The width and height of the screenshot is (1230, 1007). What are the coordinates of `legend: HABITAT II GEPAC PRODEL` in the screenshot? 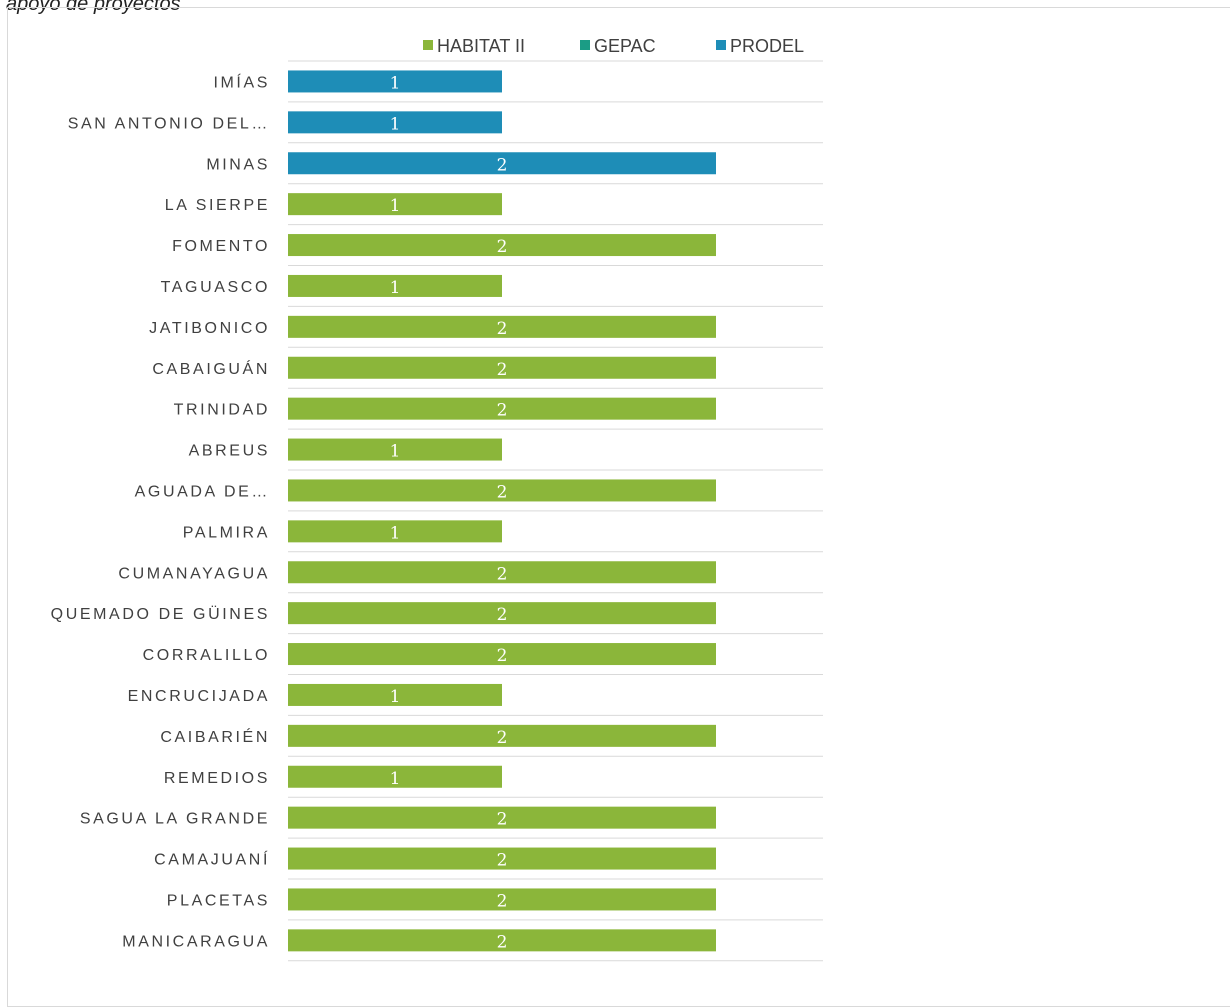 It's located at (613, 46).